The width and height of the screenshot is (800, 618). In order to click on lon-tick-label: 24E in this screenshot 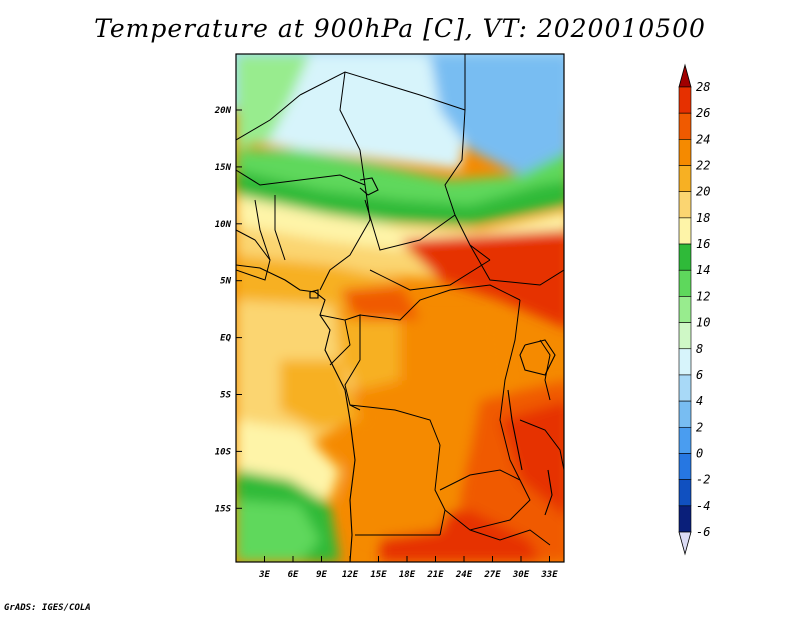, I will do `click(464, 575)`.